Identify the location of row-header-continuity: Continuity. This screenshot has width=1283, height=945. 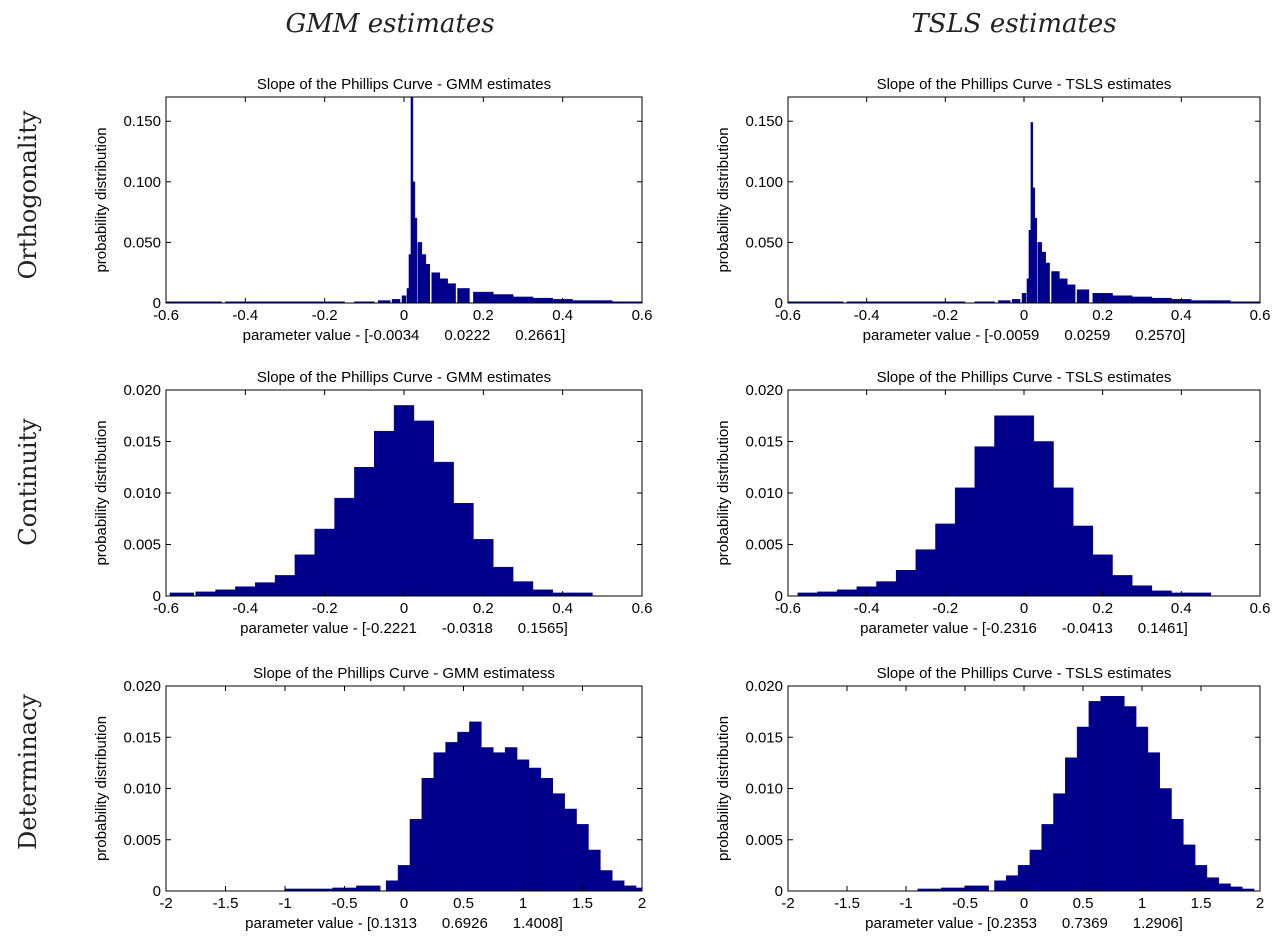
(28, 482).